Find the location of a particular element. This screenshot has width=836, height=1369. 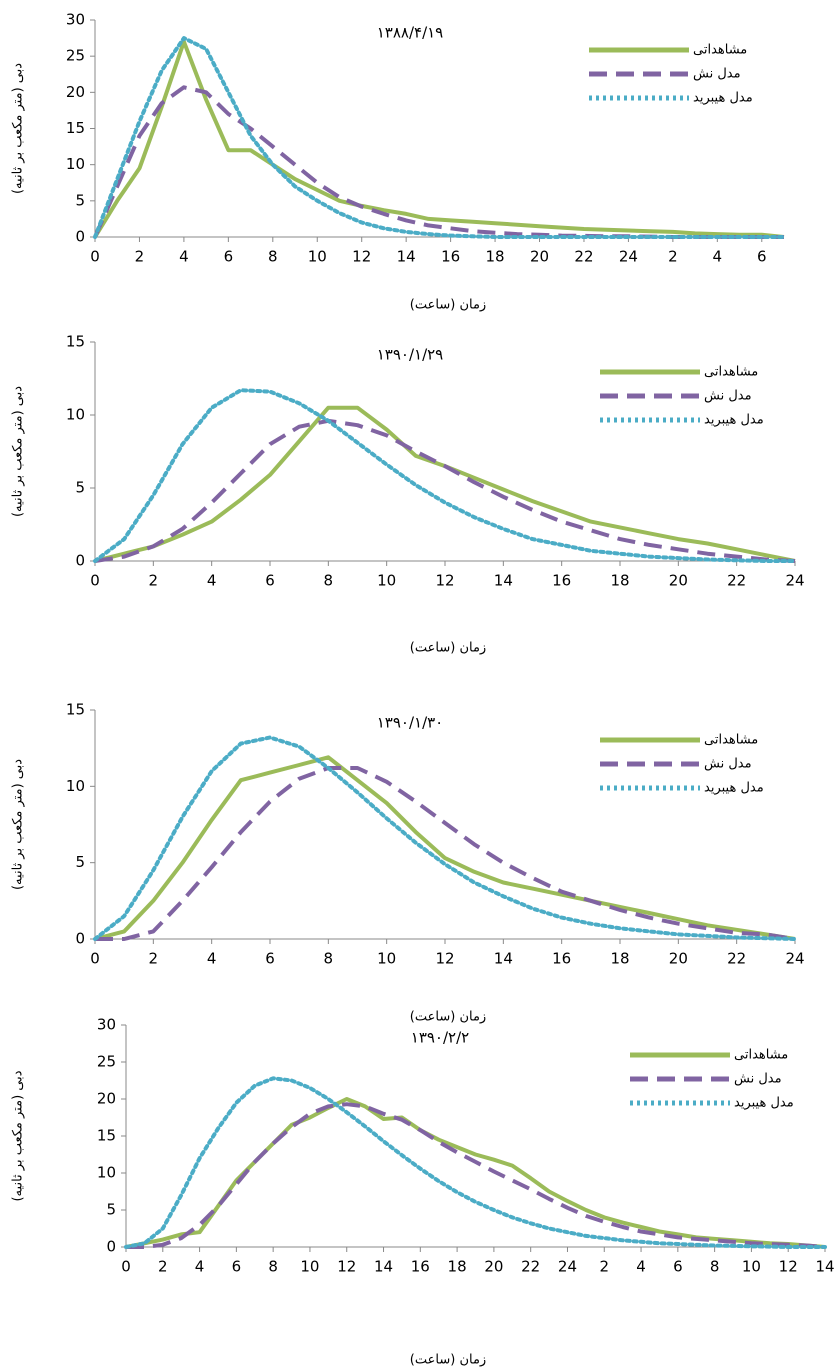

y-tick-label: 25 is located at coordinates (75, 56).